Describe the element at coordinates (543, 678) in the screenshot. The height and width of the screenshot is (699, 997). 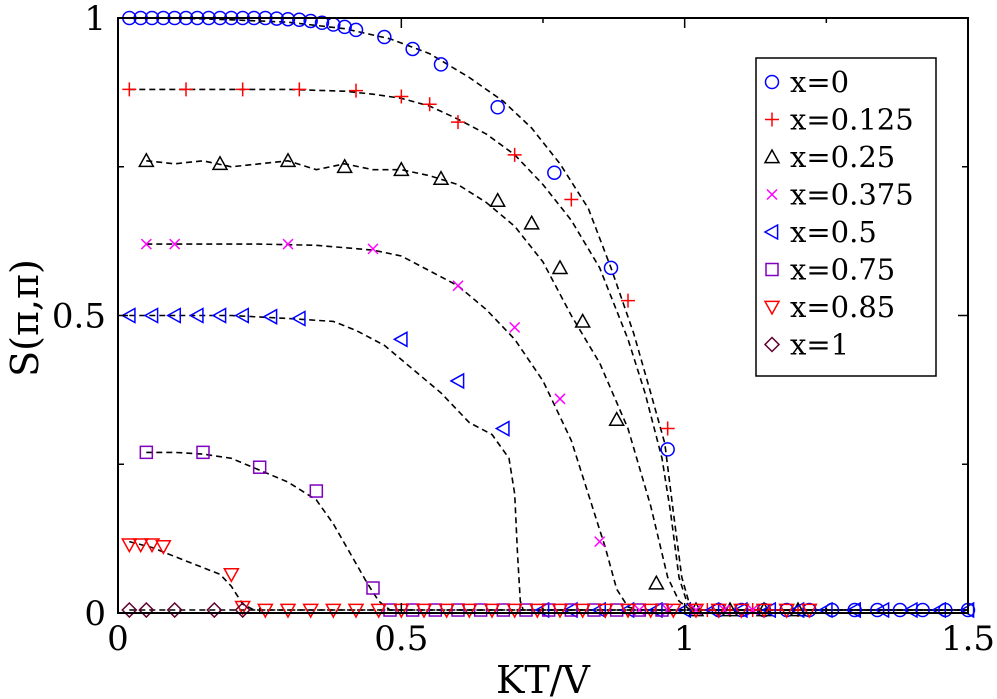
I see `x-axis-title: KT/V` at that location.